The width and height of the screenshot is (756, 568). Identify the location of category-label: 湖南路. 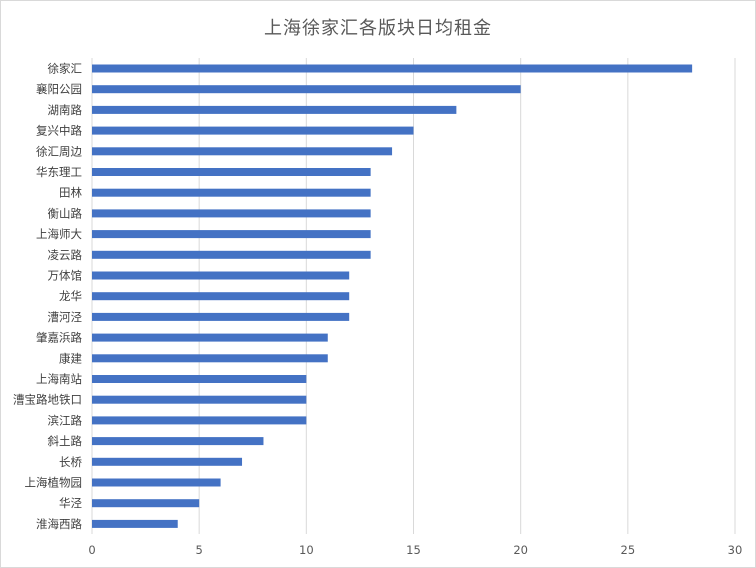
(65, 110).